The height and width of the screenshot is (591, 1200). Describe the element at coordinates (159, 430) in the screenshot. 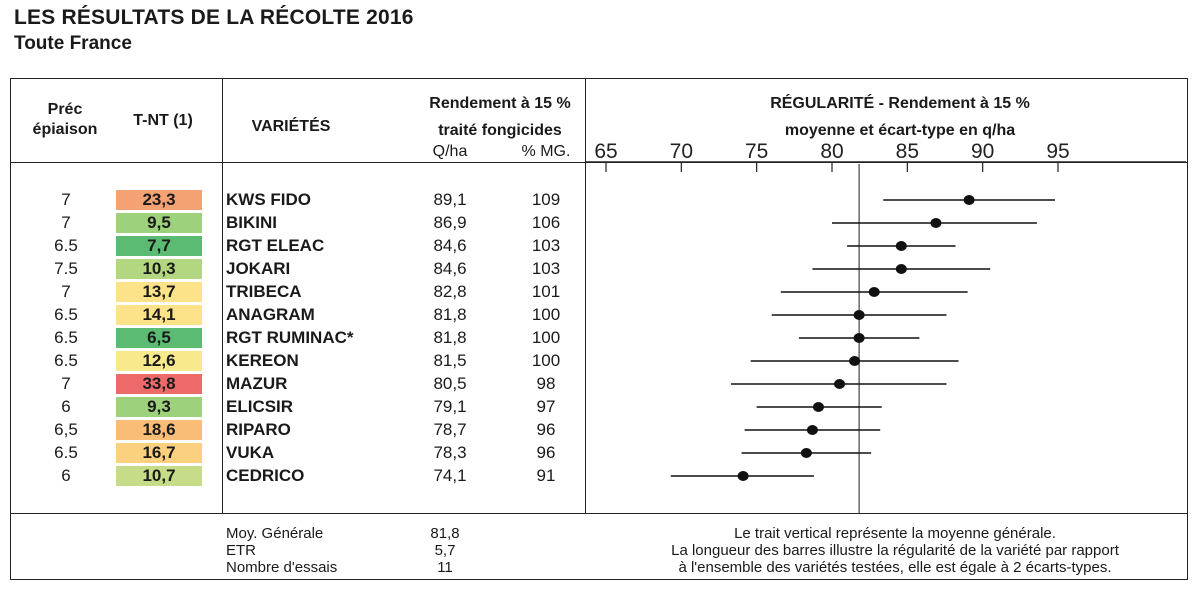

I see `tnt-value: 18,6` at that location.